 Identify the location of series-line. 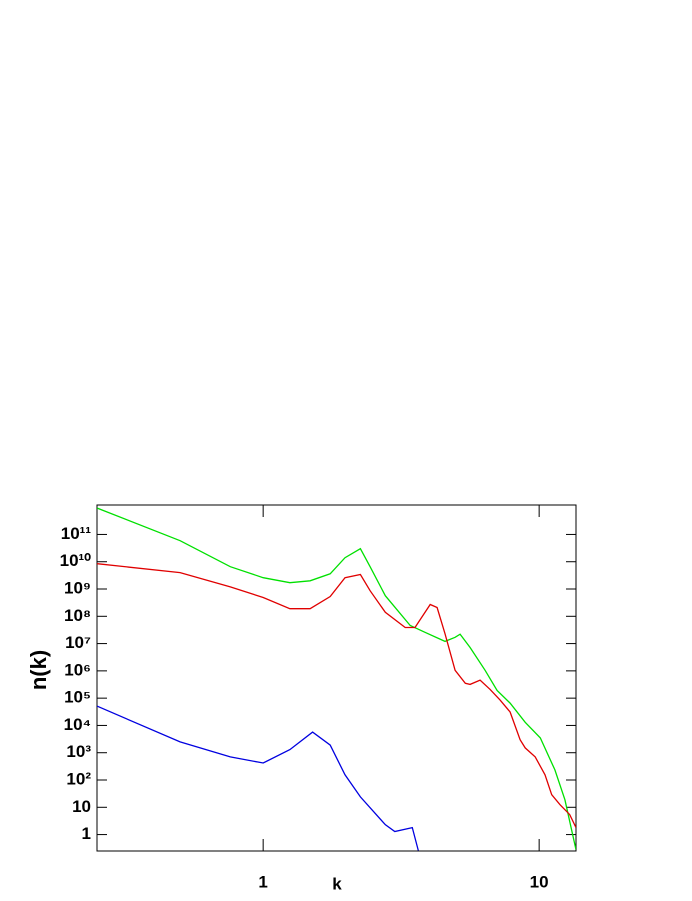
(258, 778).